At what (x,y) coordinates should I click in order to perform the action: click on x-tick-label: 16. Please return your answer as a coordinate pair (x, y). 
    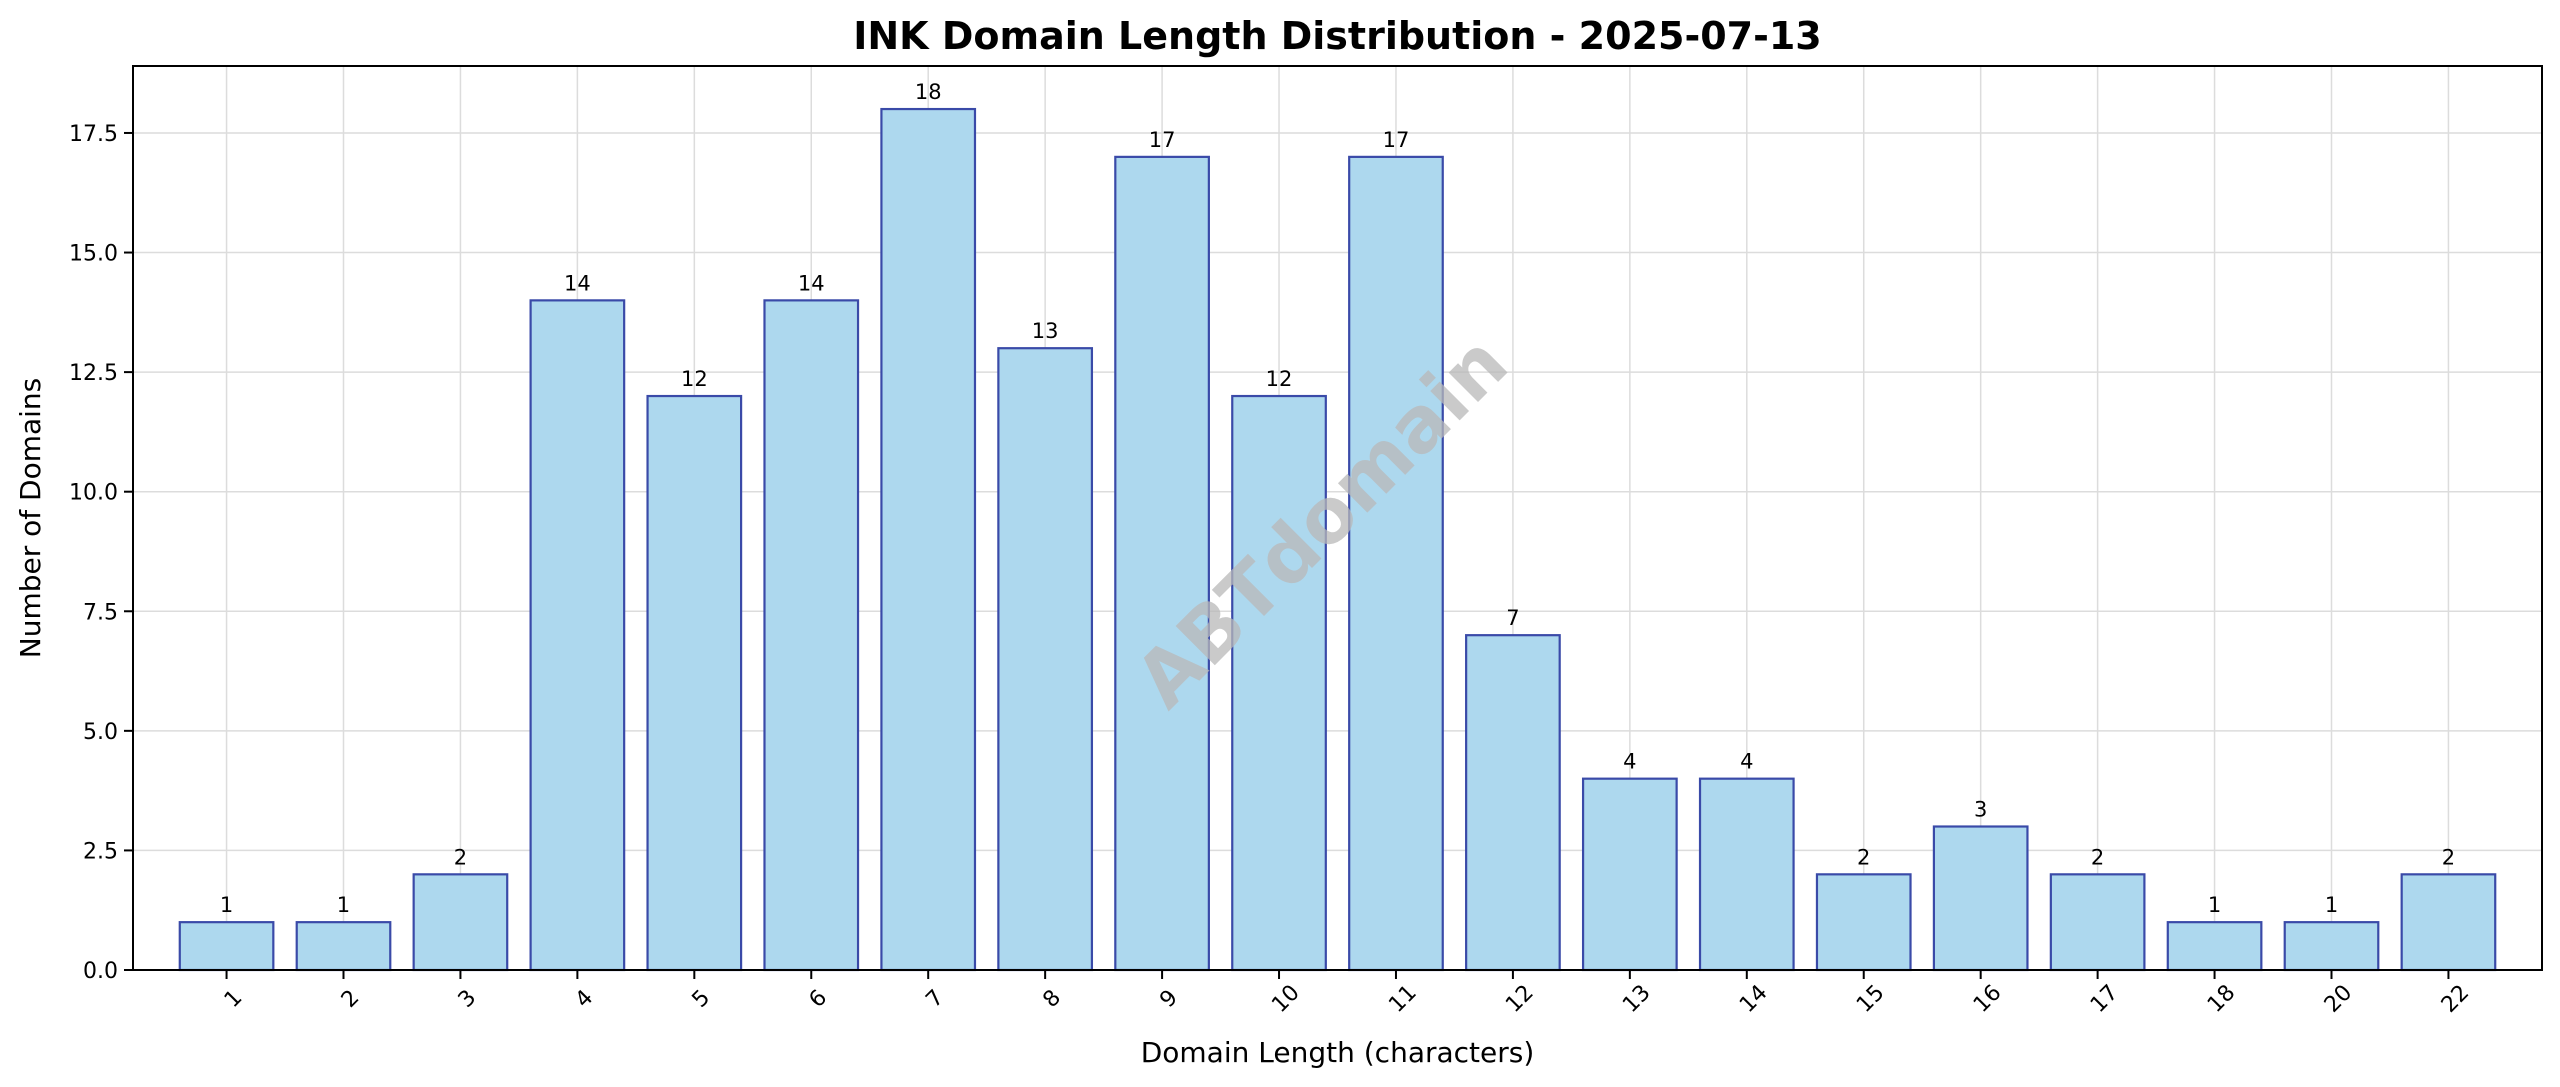
    Looking at the image, I should click on (1987, 998).